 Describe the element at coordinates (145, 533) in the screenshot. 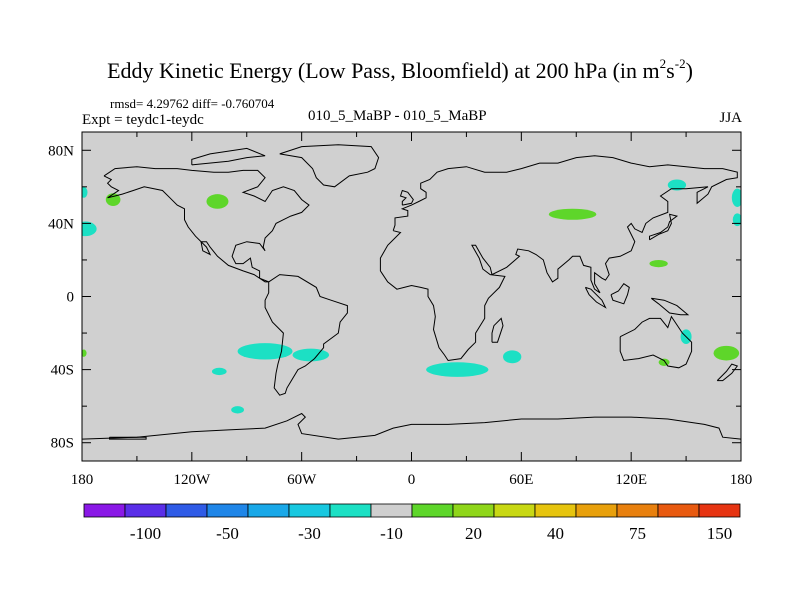

I see `colorbar-label-0: -100` at that location.